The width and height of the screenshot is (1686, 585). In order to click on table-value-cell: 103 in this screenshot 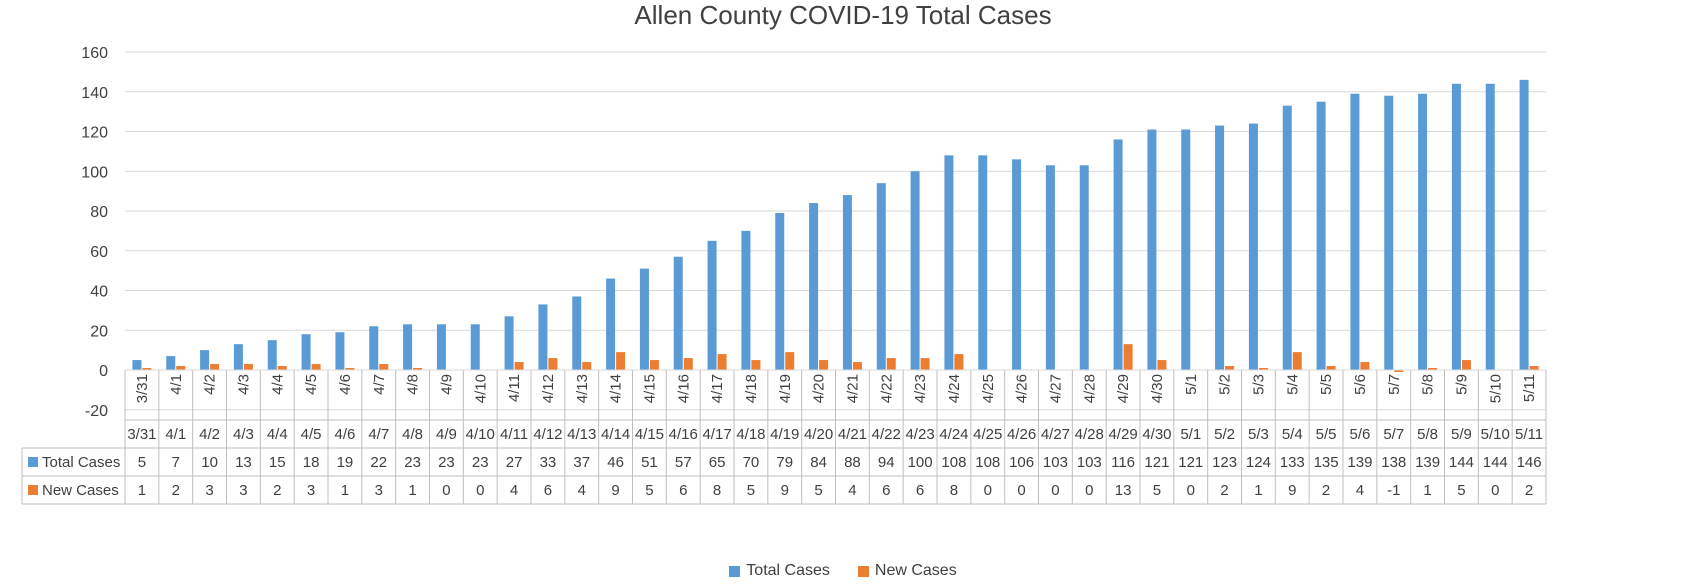, I will do `click(1089, 462)`.